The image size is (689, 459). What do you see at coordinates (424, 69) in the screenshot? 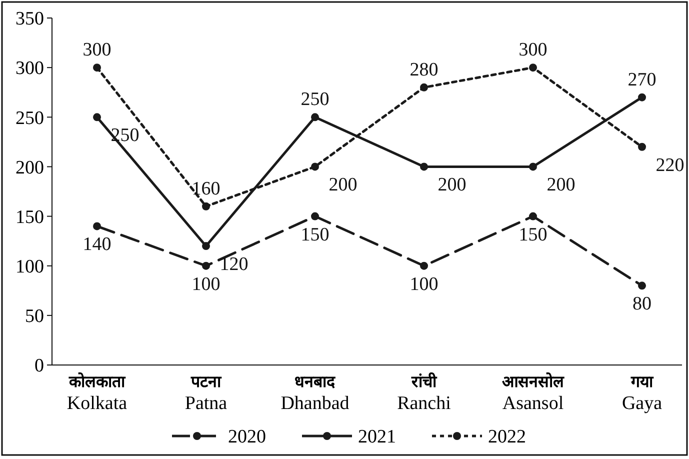
I see `data-label: 280` at bounding box center [424, 69].